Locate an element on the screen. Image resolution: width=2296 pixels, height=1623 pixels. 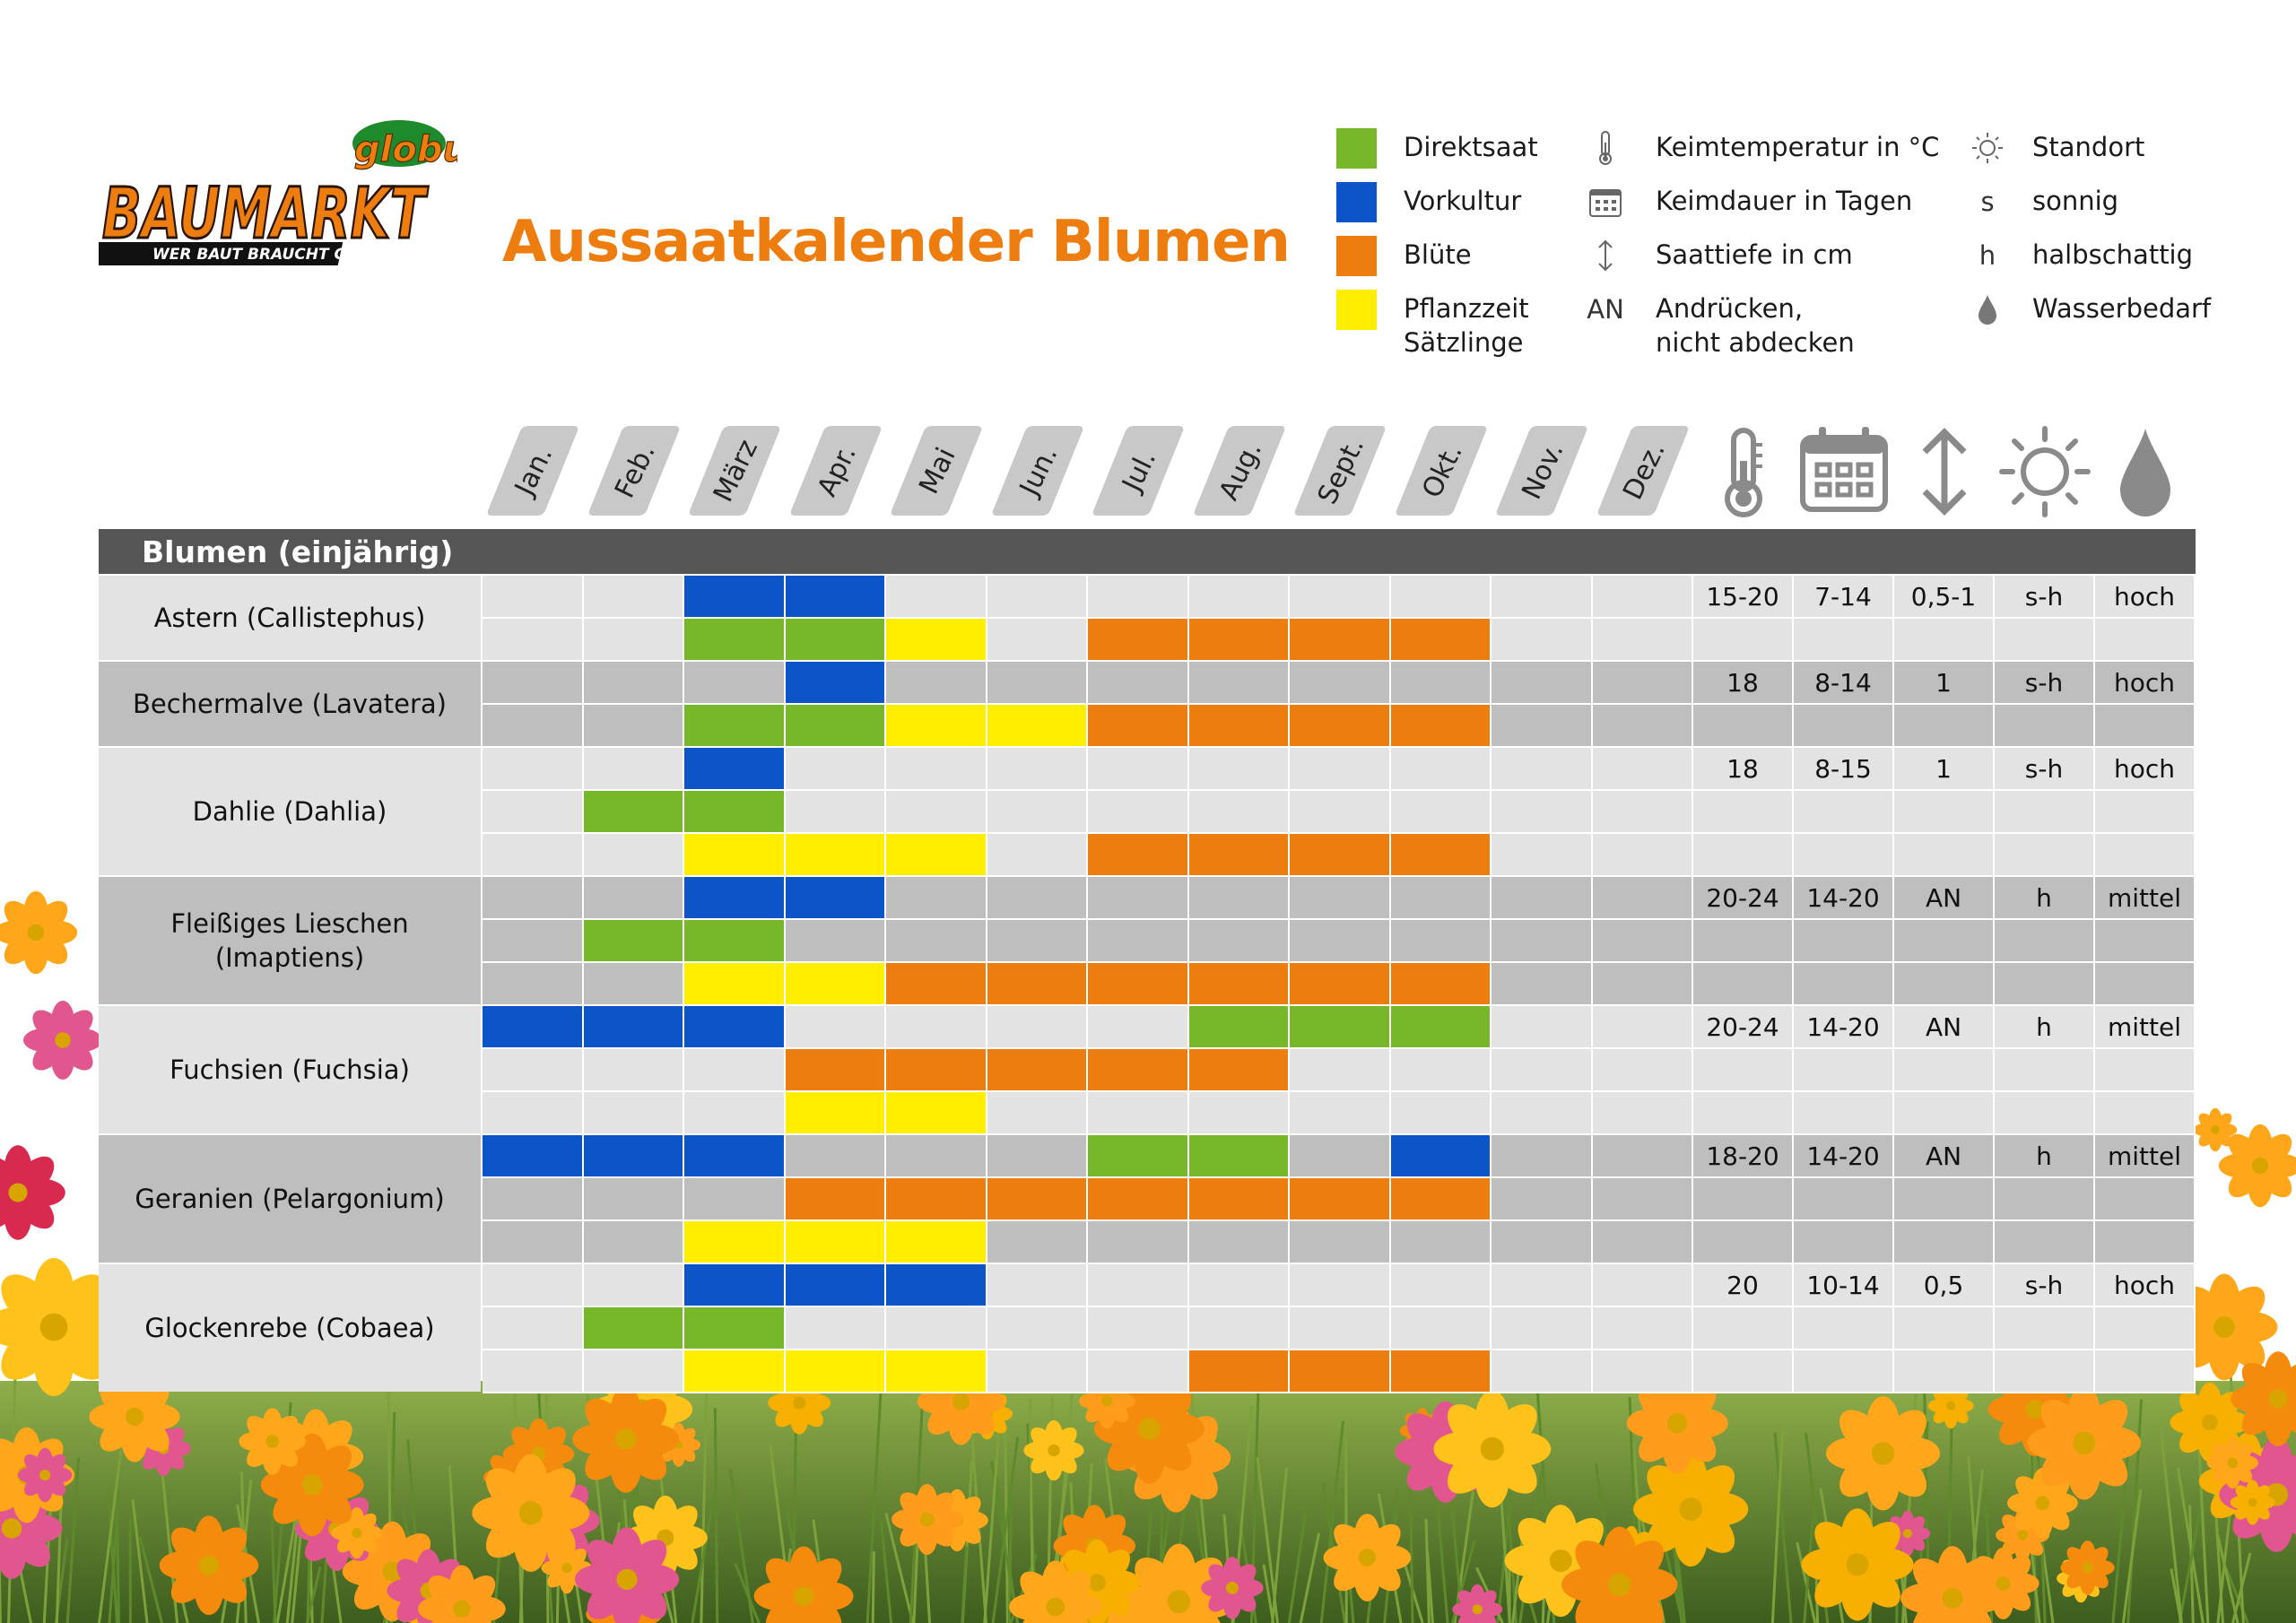
month-header: Mai is located at coordinates (936, 471).